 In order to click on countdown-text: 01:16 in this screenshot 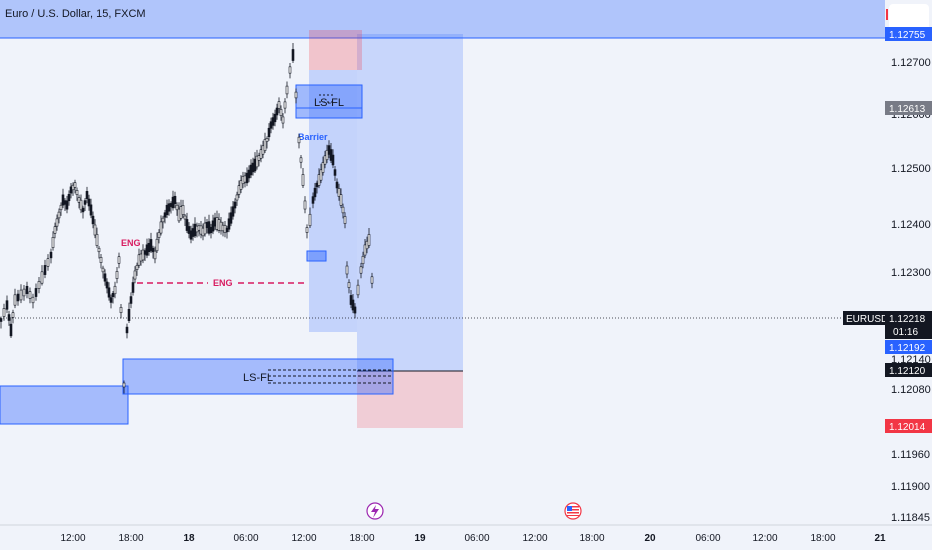, I will do `click(905, 332)`.